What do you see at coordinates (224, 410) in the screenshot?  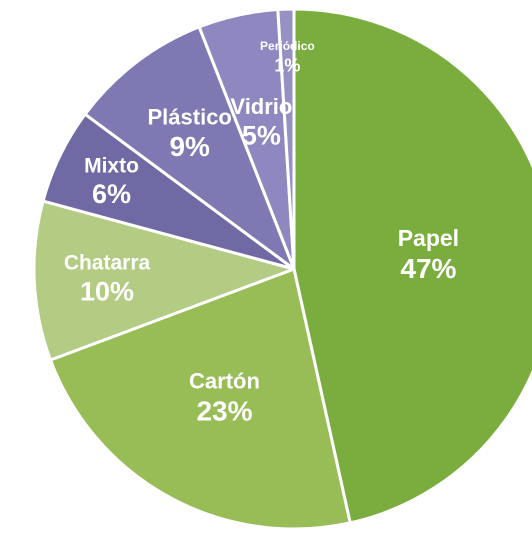 I see `slice-value-cartón: 23%` at bounding box center [224, 410].